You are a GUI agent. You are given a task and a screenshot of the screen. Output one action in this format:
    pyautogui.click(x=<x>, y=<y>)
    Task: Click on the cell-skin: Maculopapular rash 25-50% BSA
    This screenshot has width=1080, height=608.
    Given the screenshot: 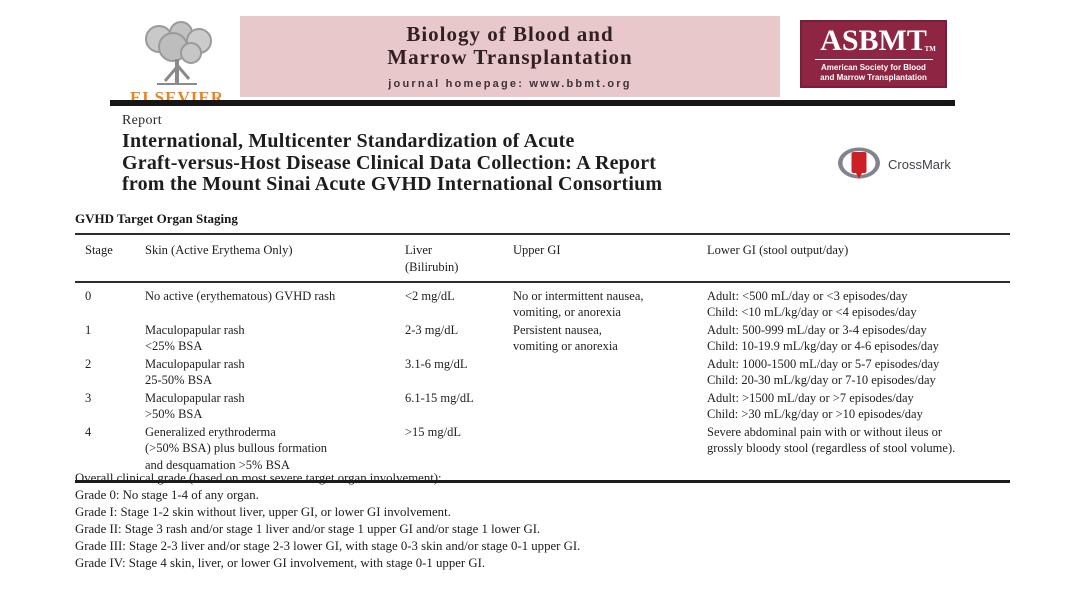 What is the action you would take?
    pyautogui.click(x=195, y=372)
    